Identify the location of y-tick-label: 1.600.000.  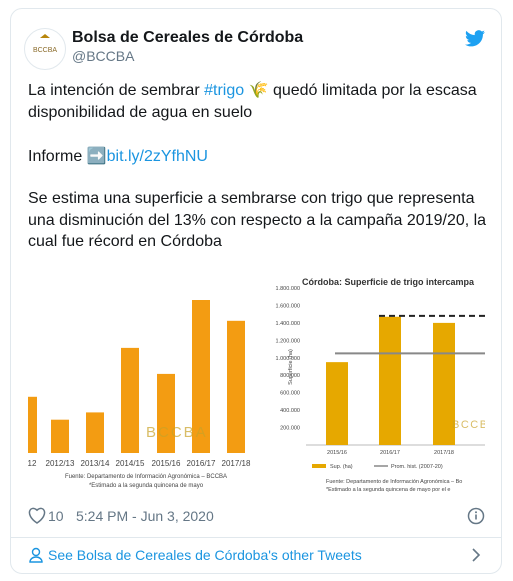
(288, 306).